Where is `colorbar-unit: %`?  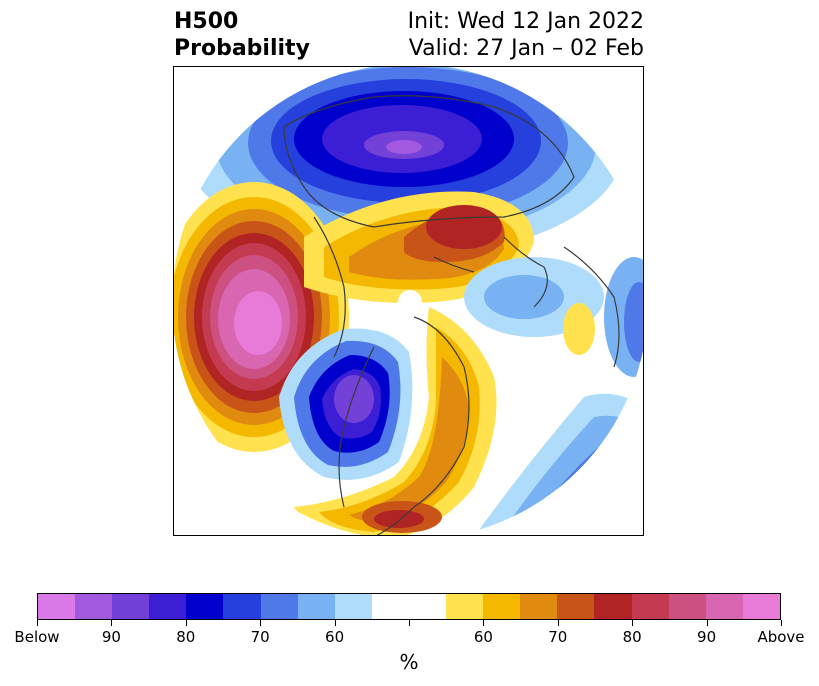 colorbar-unit: % is located at coordinates (409, 662).